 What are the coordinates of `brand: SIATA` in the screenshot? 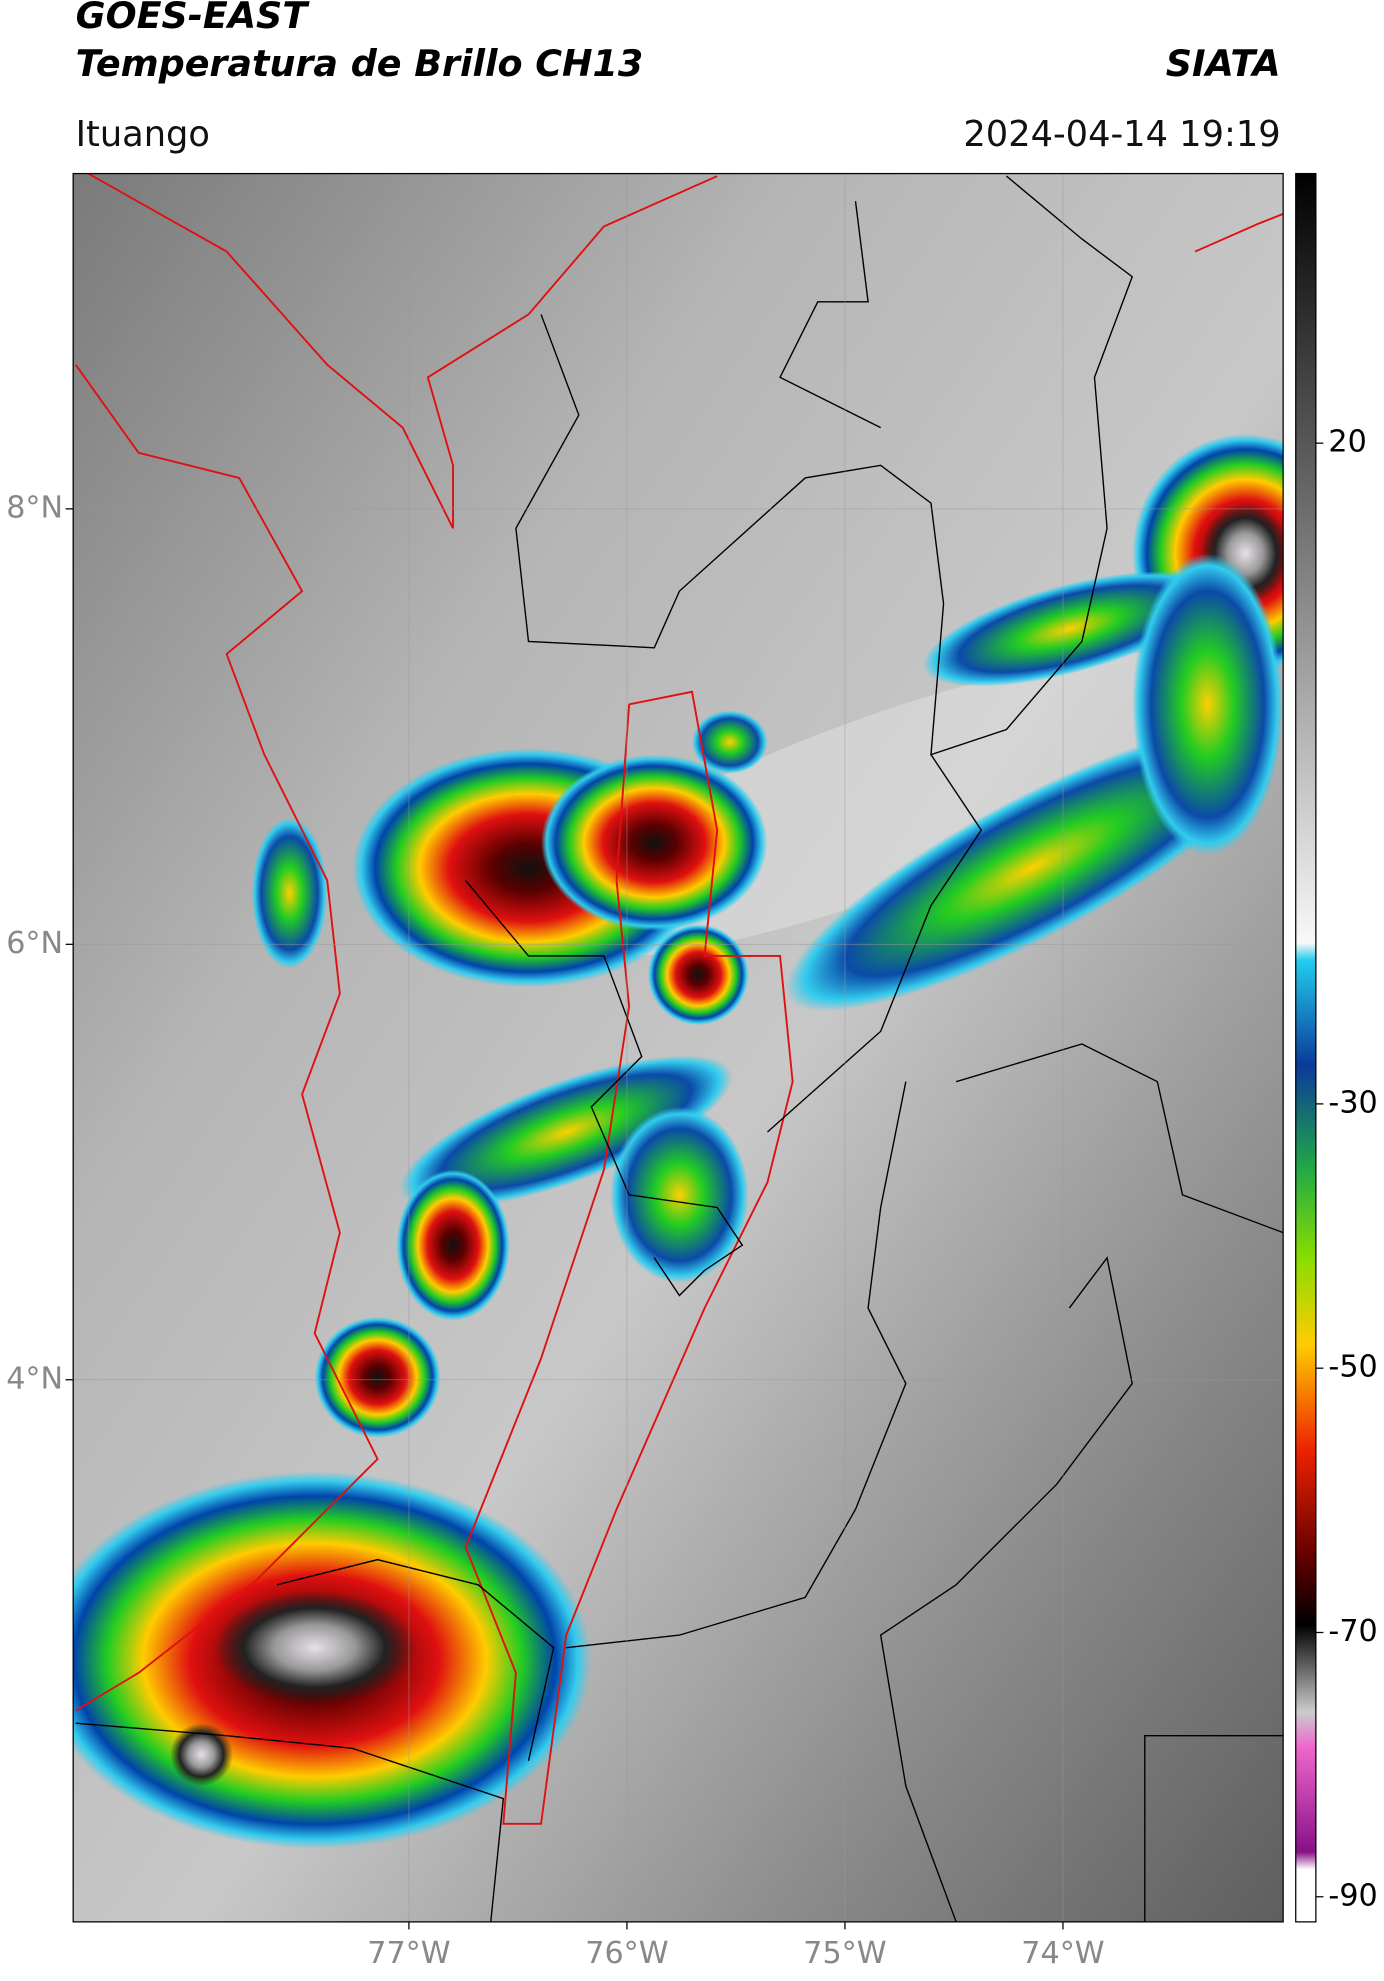 It's located at (1223, 63).